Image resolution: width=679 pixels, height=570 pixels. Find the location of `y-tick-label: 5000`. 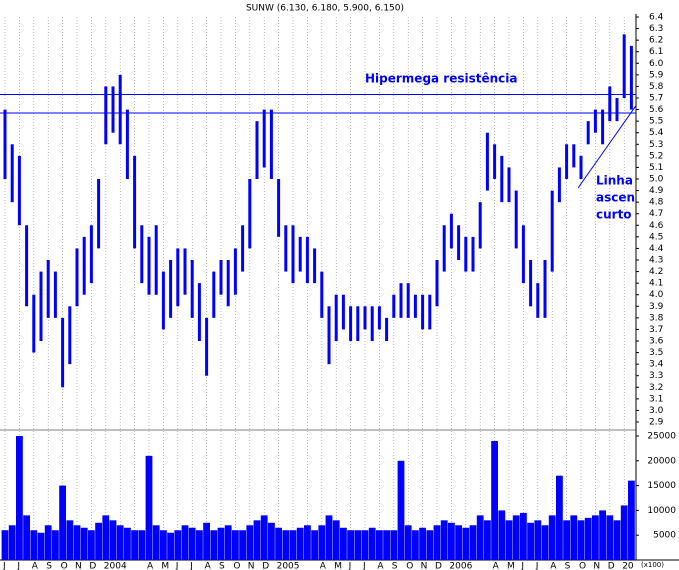

y-tick-label: 5000 is located at coordinates (664, 536).